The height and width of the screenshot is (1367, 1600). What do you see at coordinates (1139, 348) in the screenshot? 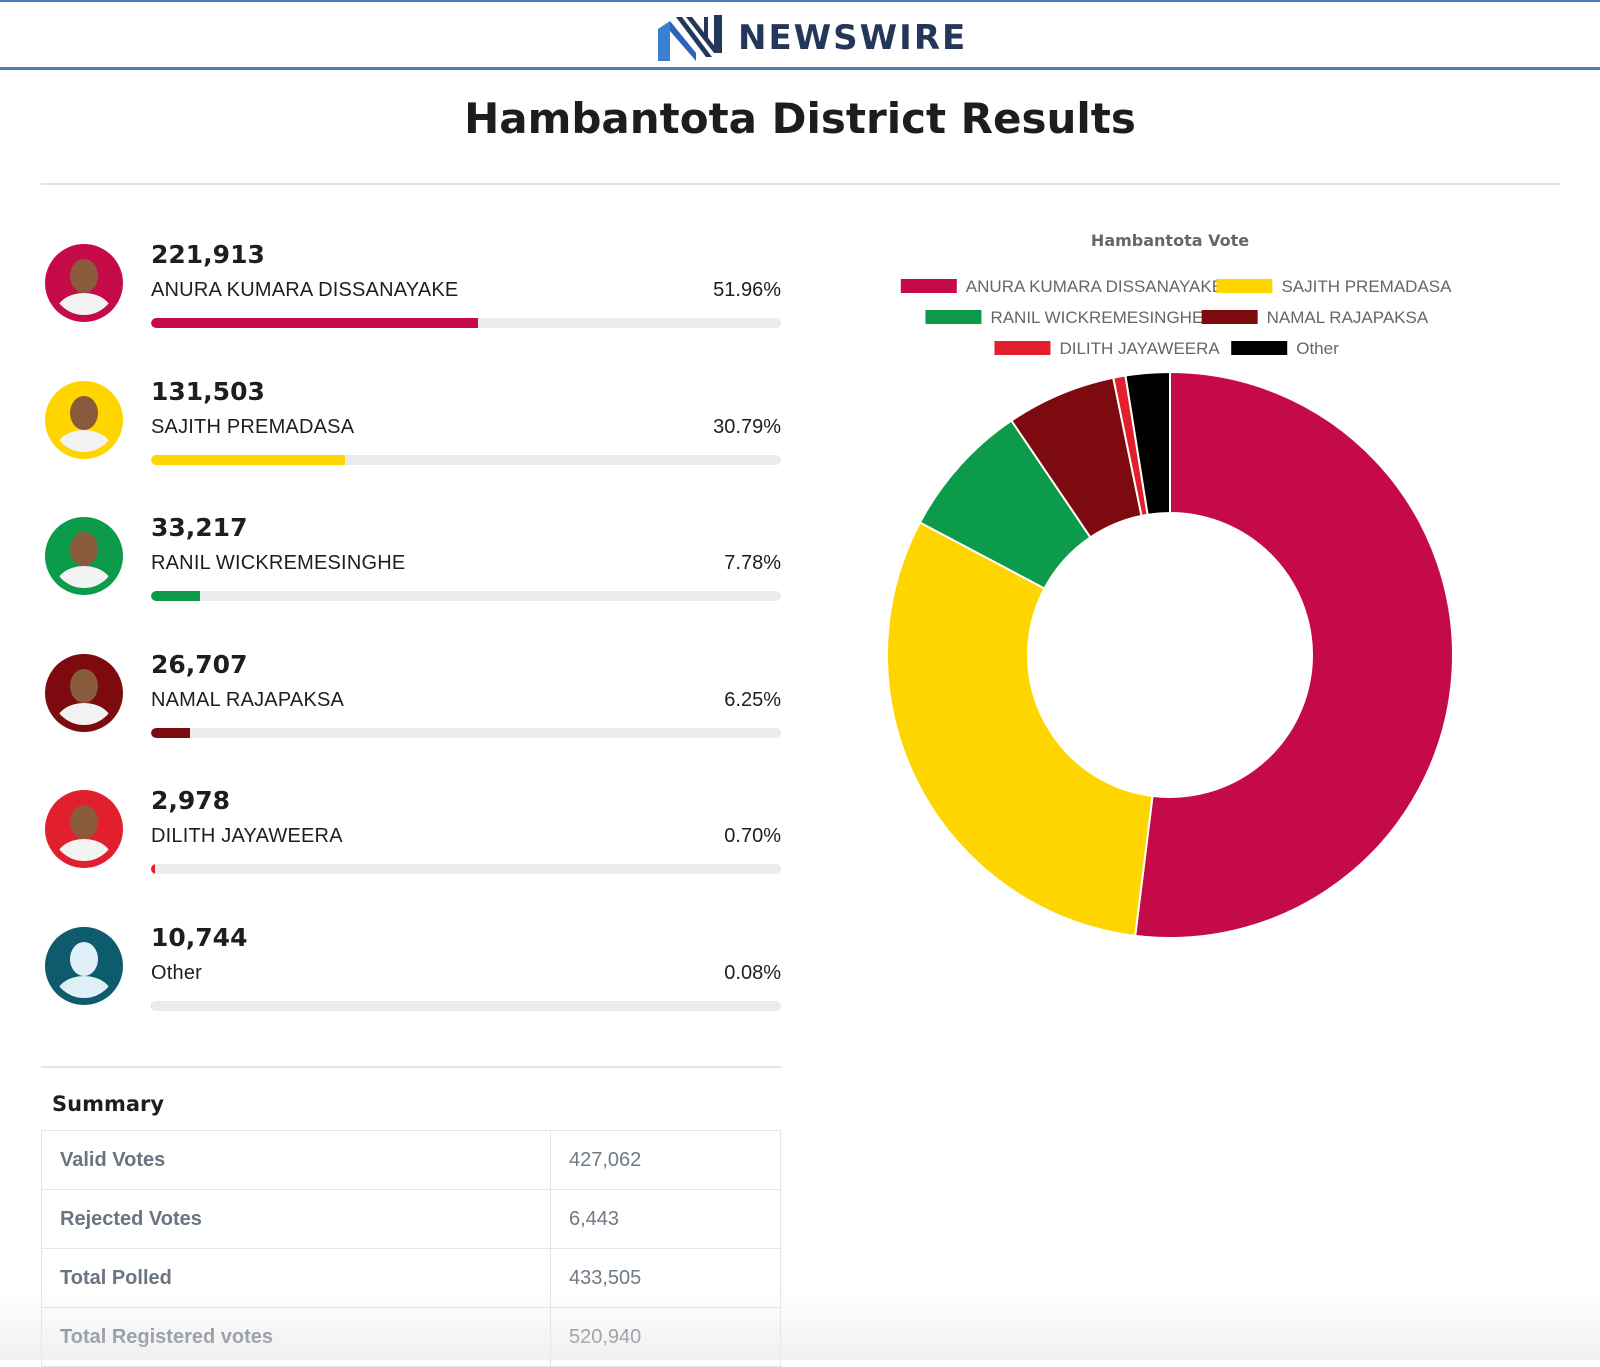
I see `legend-label: DILITH JAYAWEERA` at bounding box center [1139, 348].